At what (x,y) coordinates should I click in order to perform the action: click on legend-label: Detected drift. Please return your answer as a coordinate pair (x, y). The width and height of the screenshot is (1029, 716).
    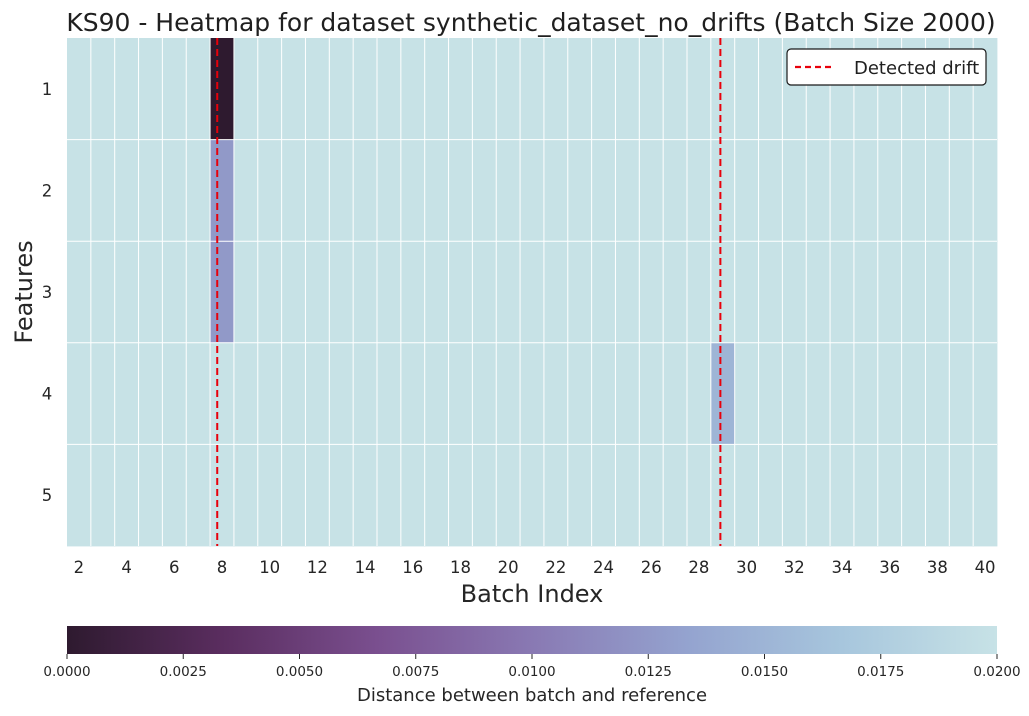
    Looking at the image, I should click on (916, 68).